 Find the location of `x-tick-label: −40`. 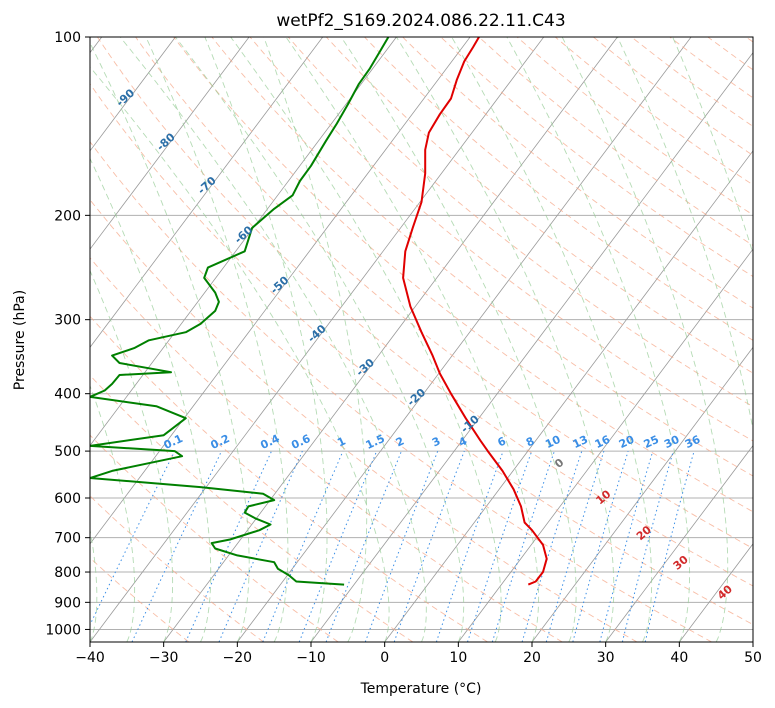

x-tick-label: −40 is located at coordinates (90, 658).